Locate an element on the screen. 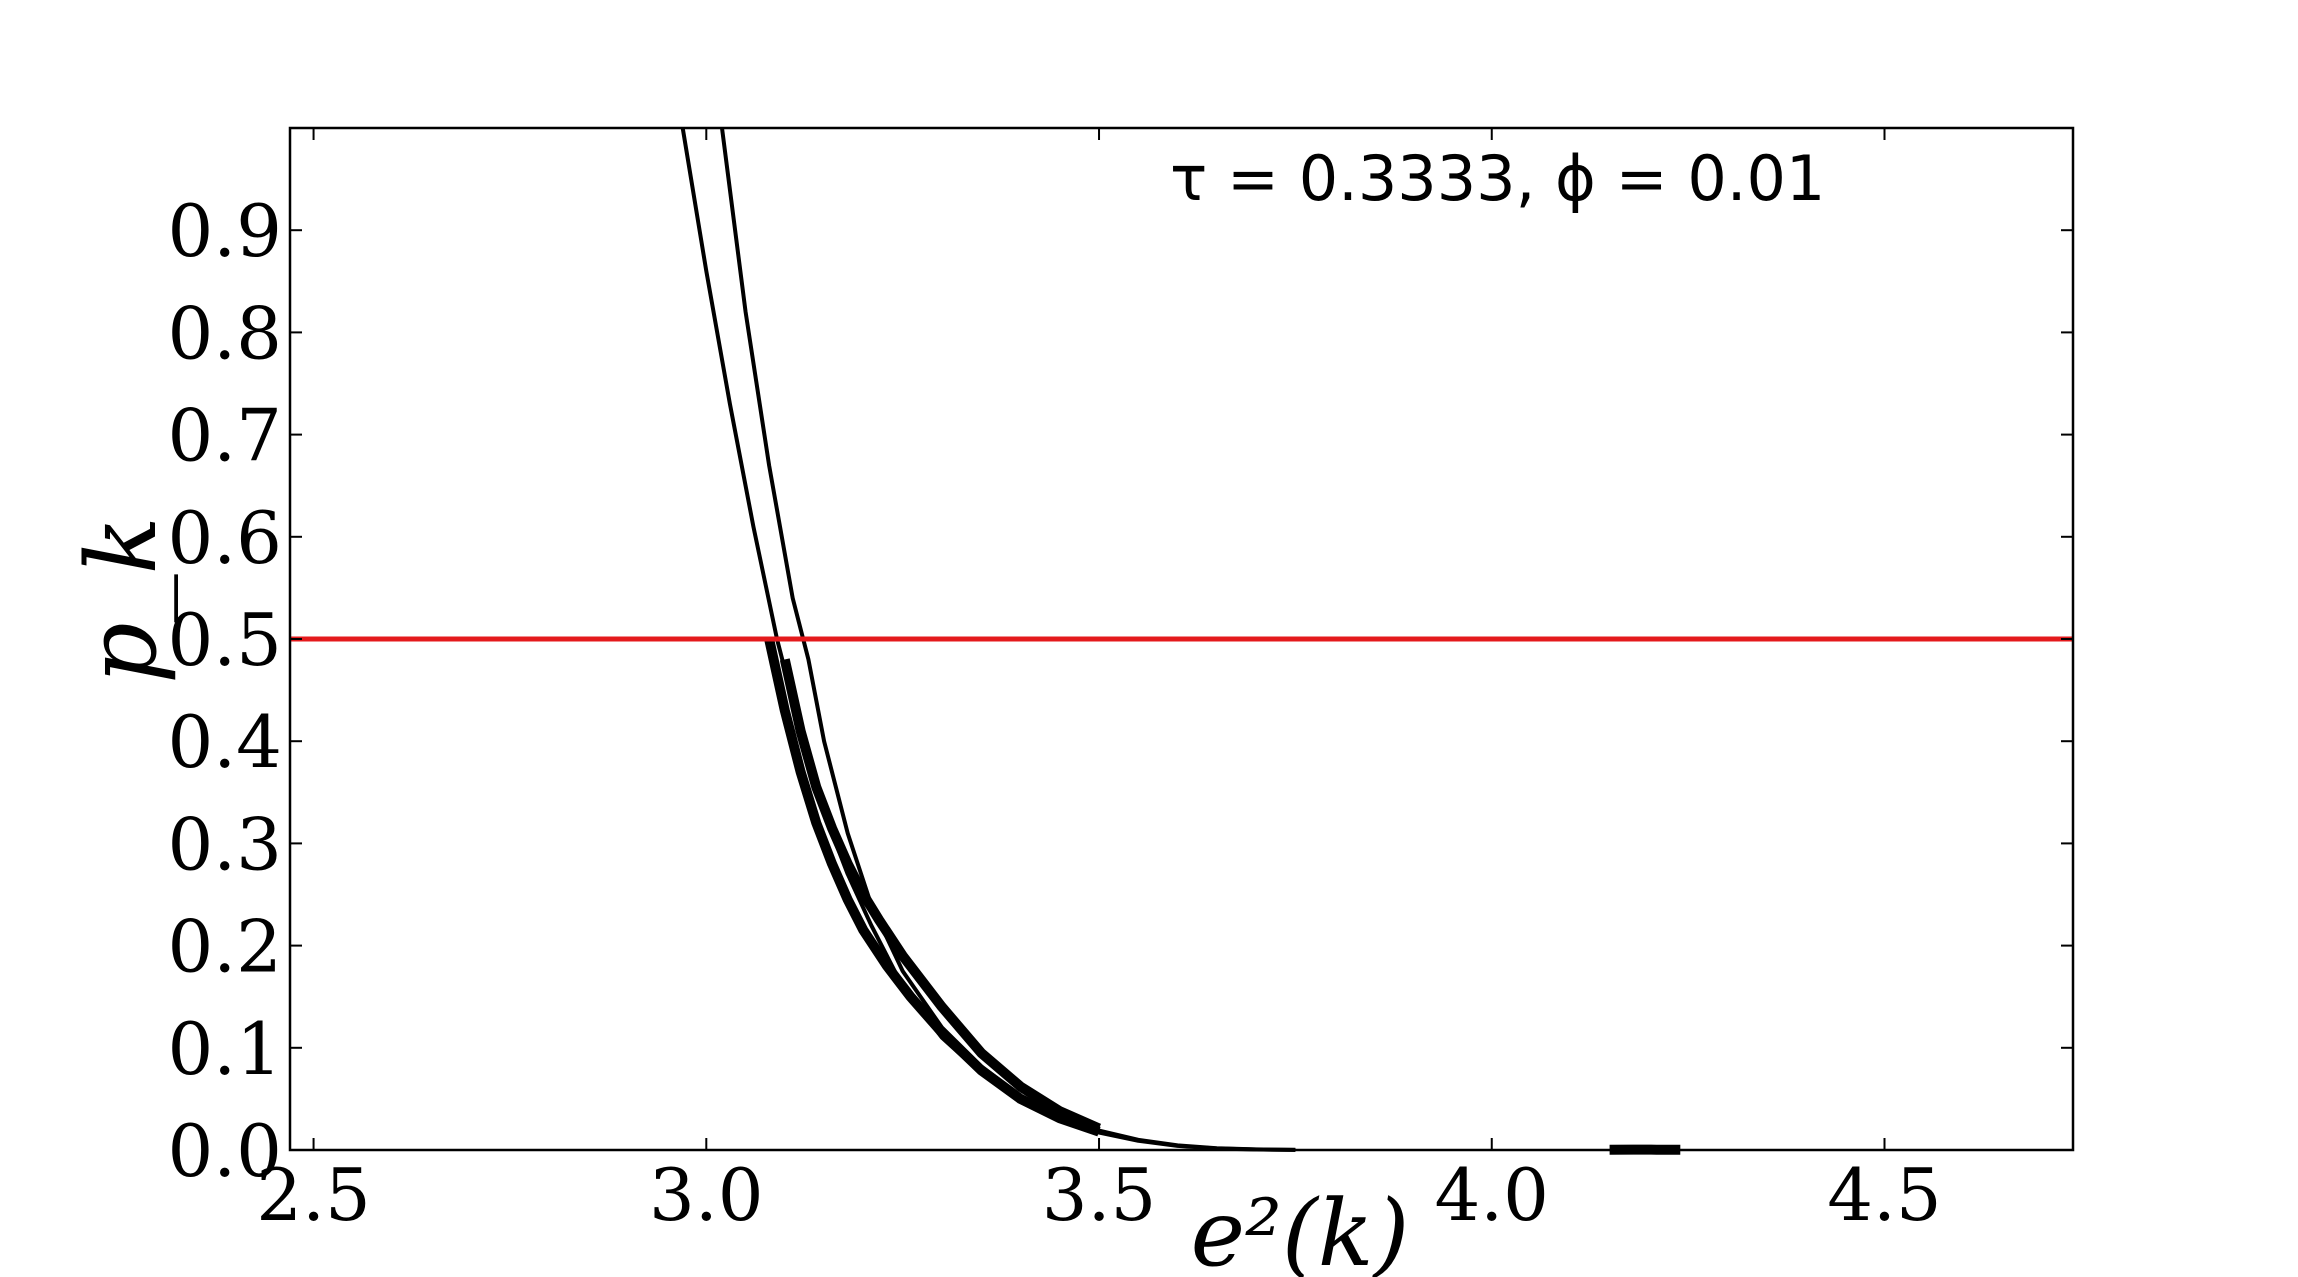 The height and width of the screenshot is (1277, 2298). x-tick-labels: 2.5 3.0 3.5 4.0 4.5 is located at coordinates (1098, 1195).